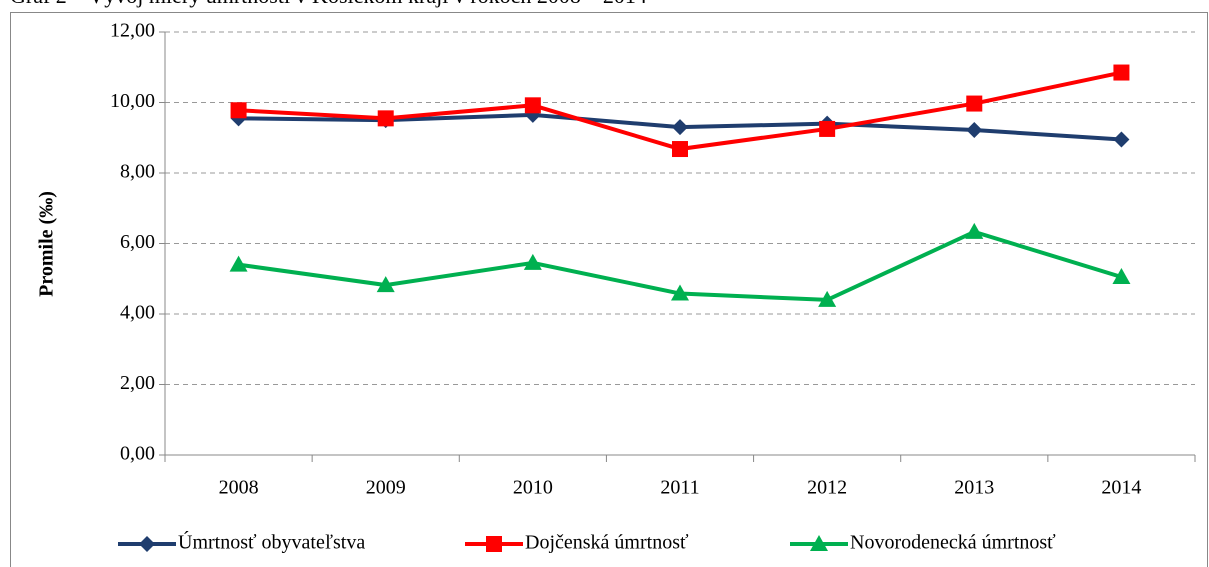  What do you see at coordinates (607, 543) in the screenshot?
I see `legend-label: Dojčenská úmrtnosť` at bounding box center [607, 543].